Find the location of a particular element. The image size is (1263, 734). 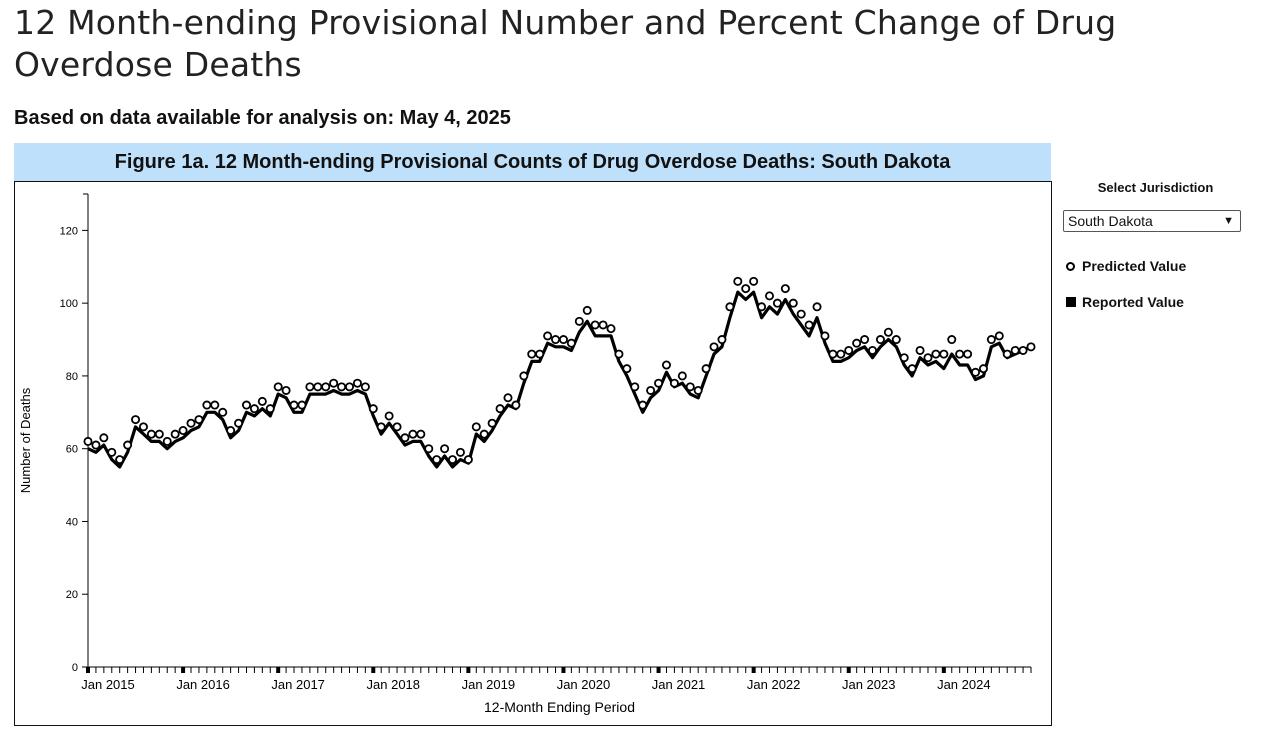

legend-item-predicted: Predicted Value is located at coordinates (1155, 266).